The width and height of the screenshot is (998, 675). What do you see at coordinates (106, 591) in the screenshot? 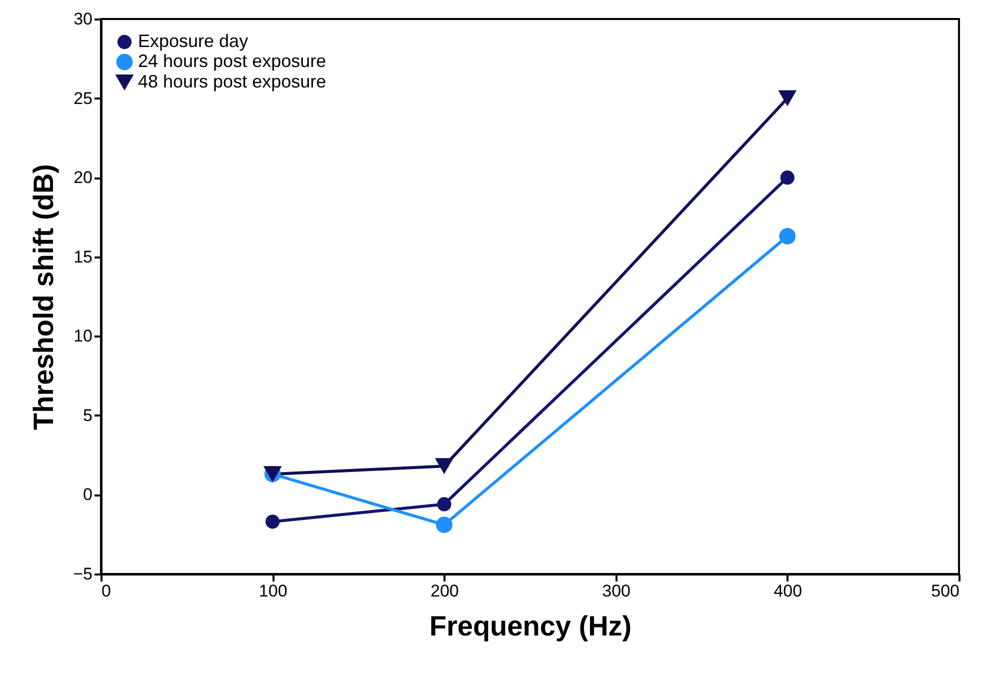
I see `x-tick-label: 0` at bounding box center [106, 591].